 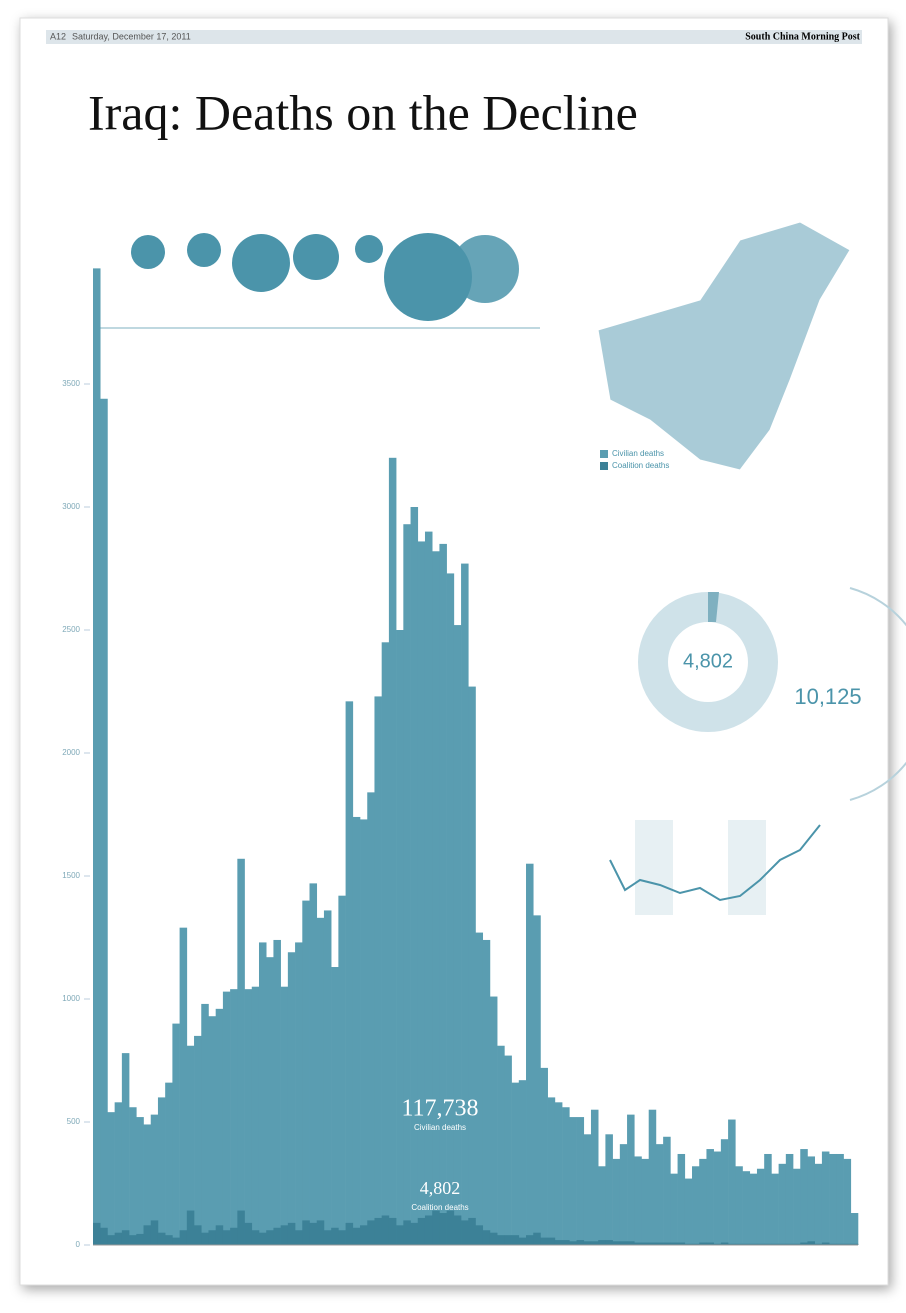 What do you see at coordinates (261, 263) in the screenshot?
I see `bubble` at bounding box center [261, 263].